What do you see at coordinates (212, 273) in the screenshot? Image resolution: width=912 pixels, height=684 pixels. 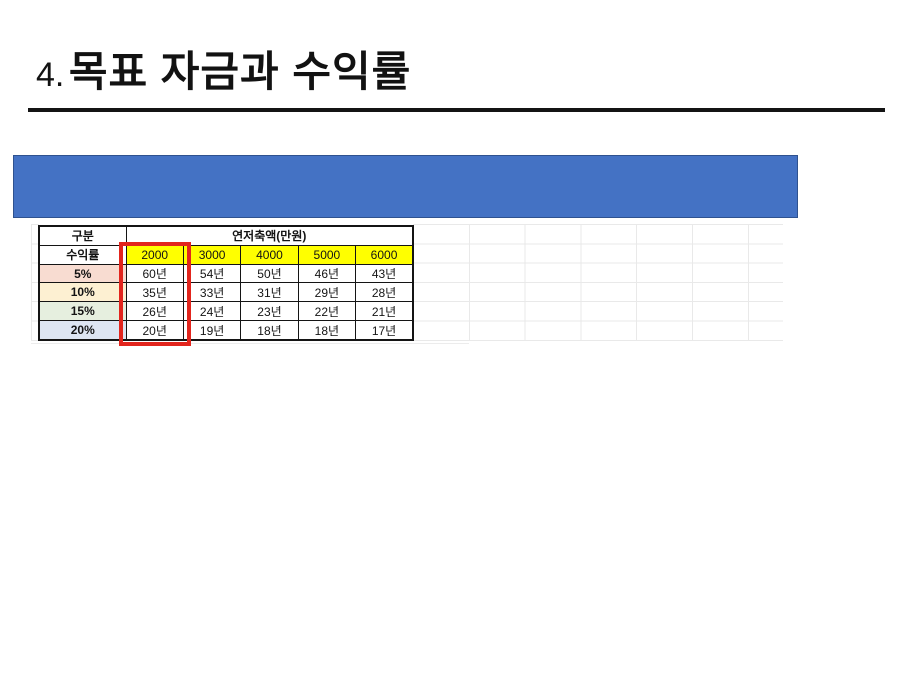 I see `years-cell: 54년` at bounding box center [212, 273].